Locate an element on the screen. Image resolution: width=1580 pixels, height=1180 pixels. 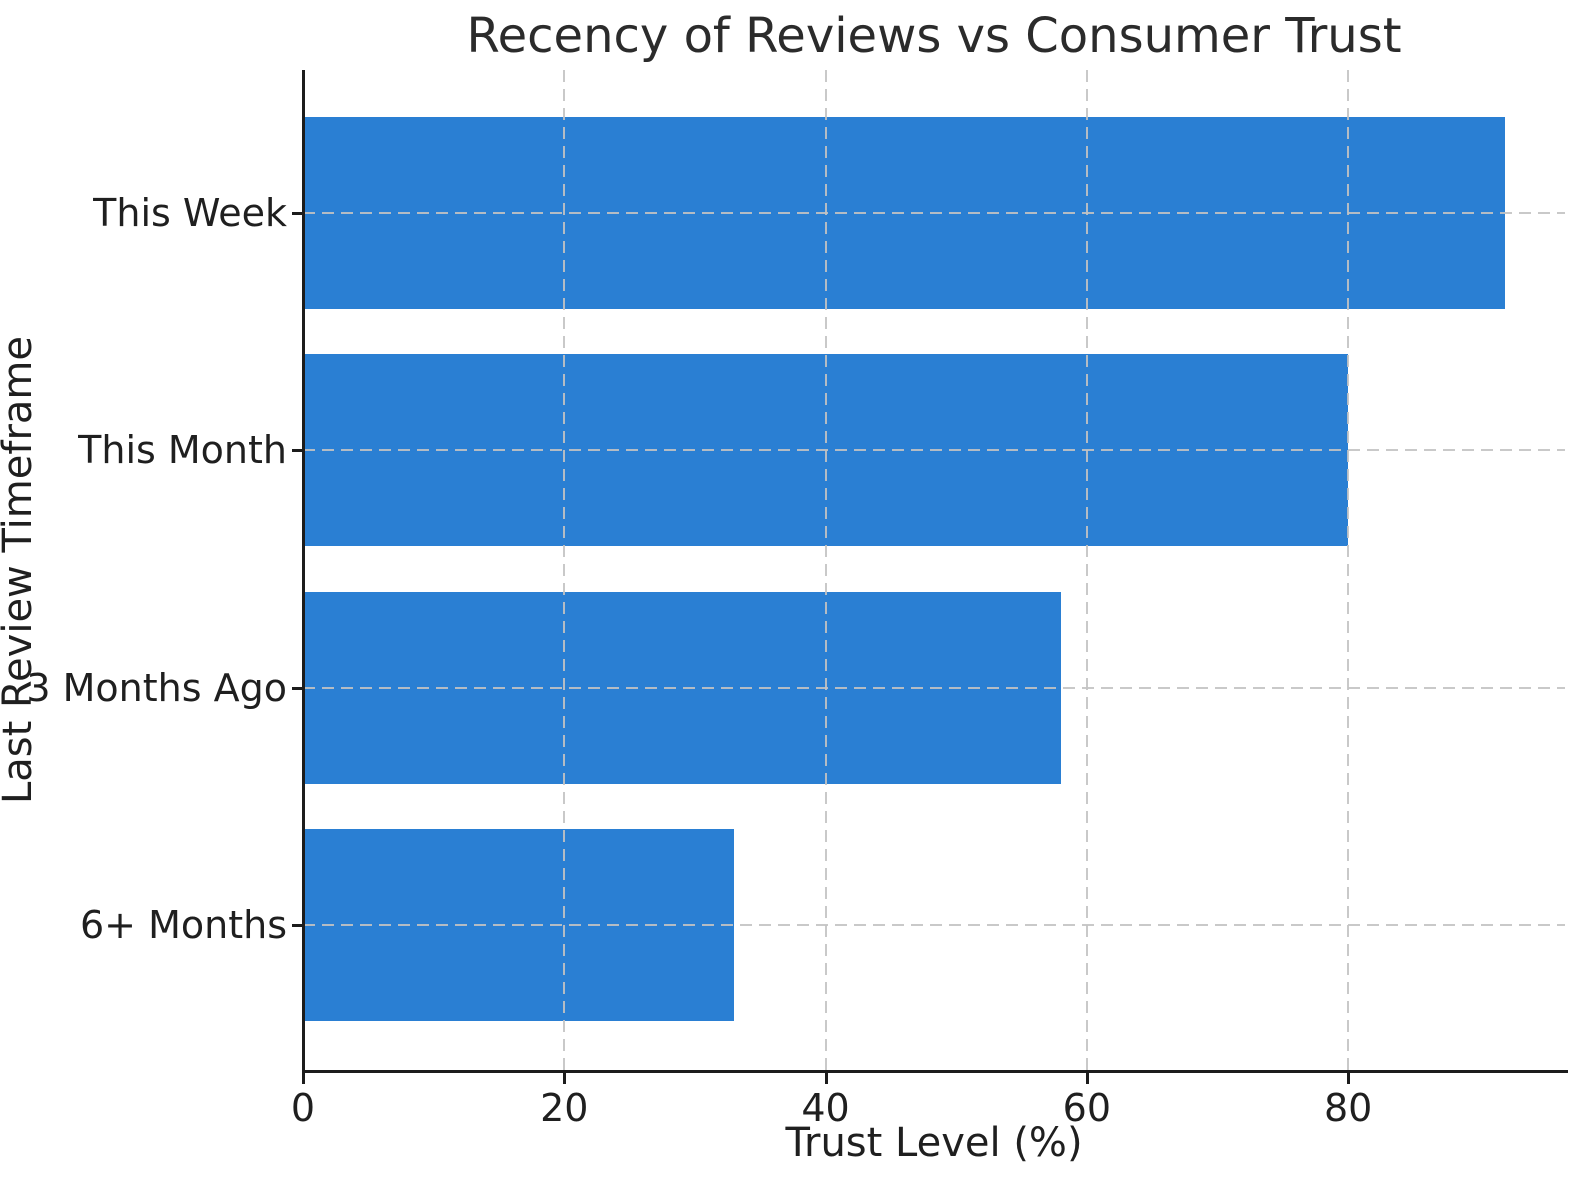
y-axis-spine is located at coordinates (303, 571).